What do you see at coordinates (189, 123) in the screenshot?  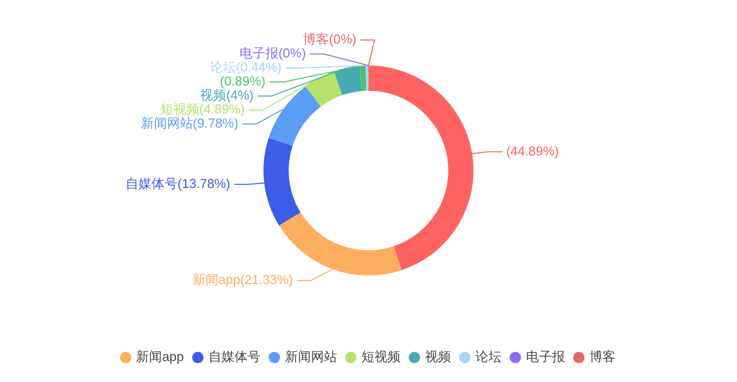 I see `category-label: 新闻网站(9.78%)` at bounding box center [189, 123].